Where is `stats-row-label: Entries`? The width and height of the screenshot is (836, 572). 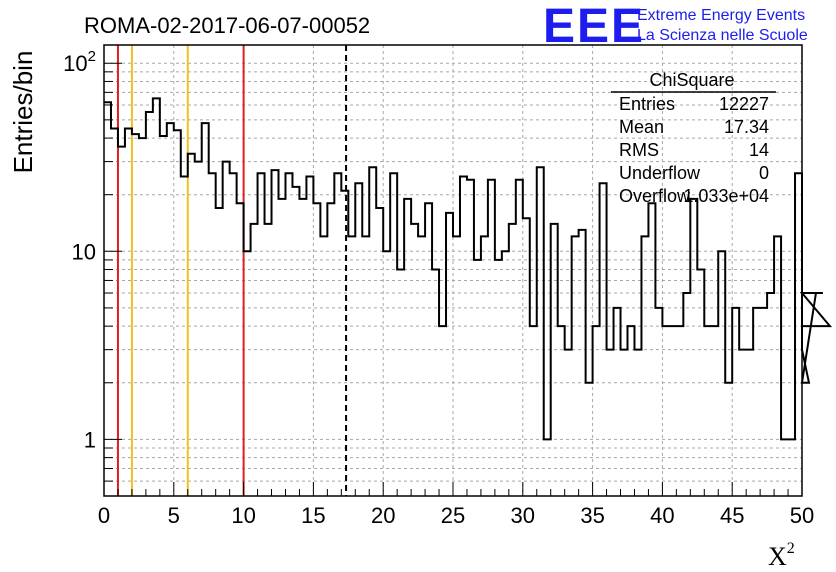 stats-row-label: Entries is located at coordinates (647, 104).